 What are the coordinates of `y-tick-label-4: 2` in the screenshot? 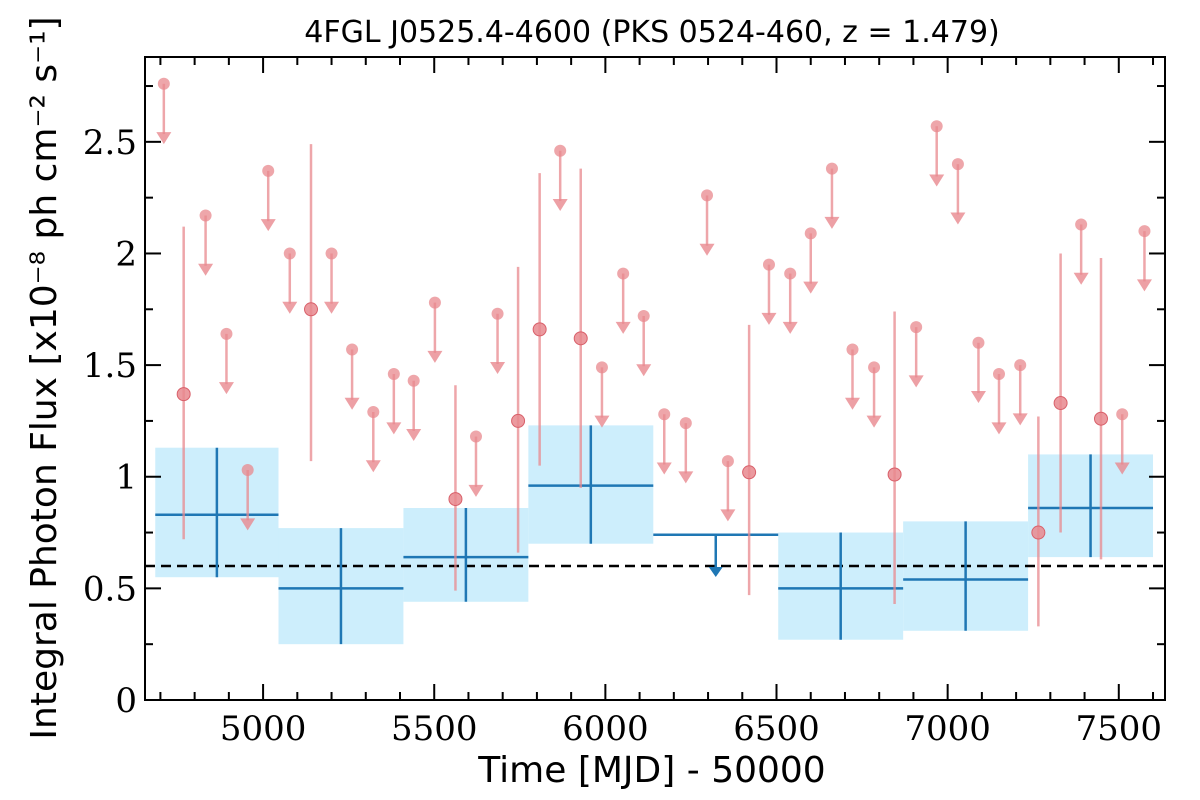 It's located at (126, 254).